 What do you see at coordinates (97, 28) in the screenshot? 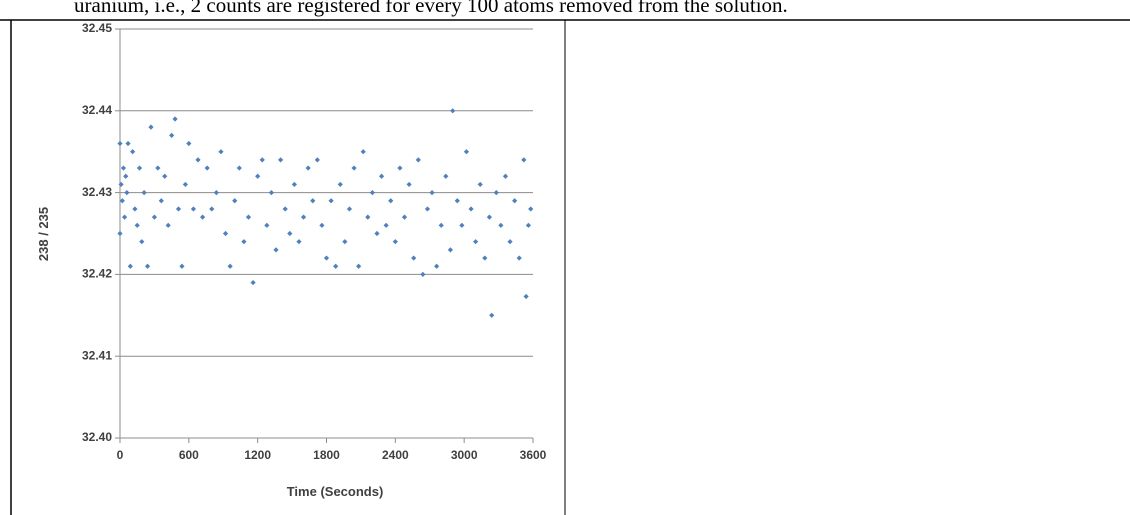
I see `y-tick-label: 32.45` at bounding box center [97, 28].